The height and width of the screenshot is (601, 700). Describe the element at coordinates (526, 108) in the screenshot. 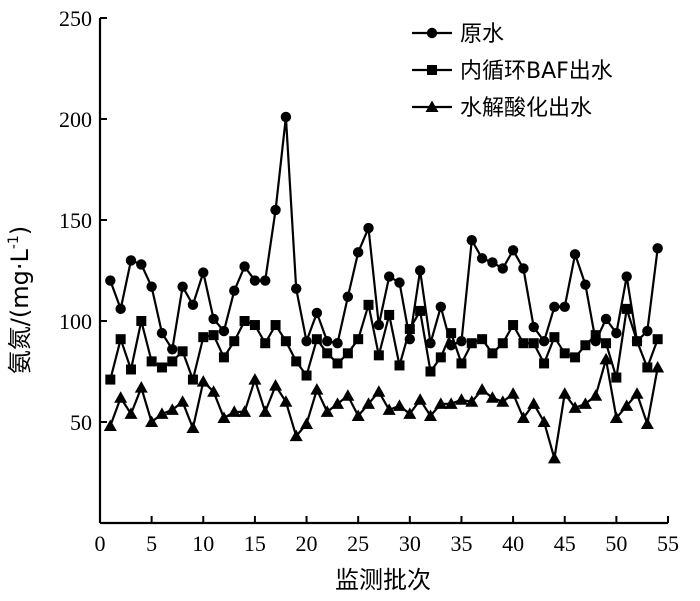

I see `legend-label: 水解酸化出水` at that location.